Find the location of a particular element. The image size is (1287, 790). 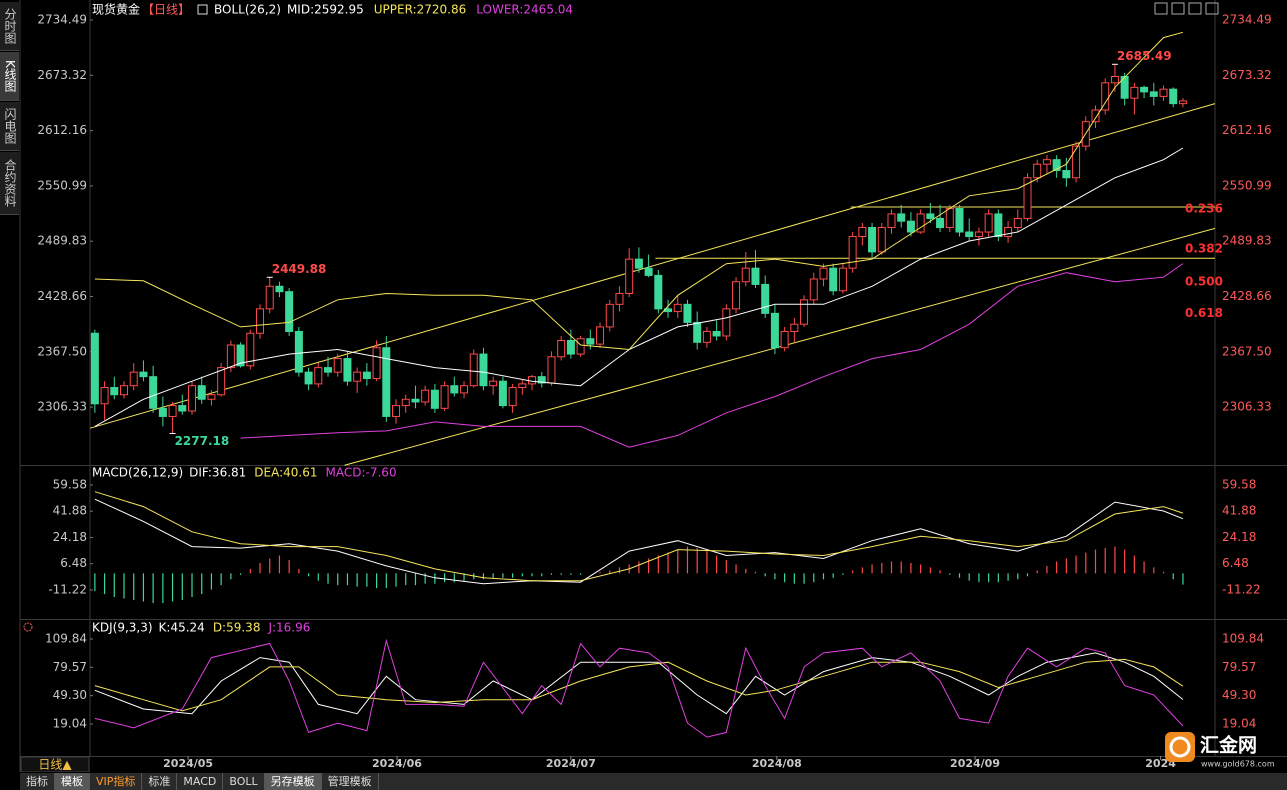

logo-name: 汇金网 is located at coordinates (1228, 745).